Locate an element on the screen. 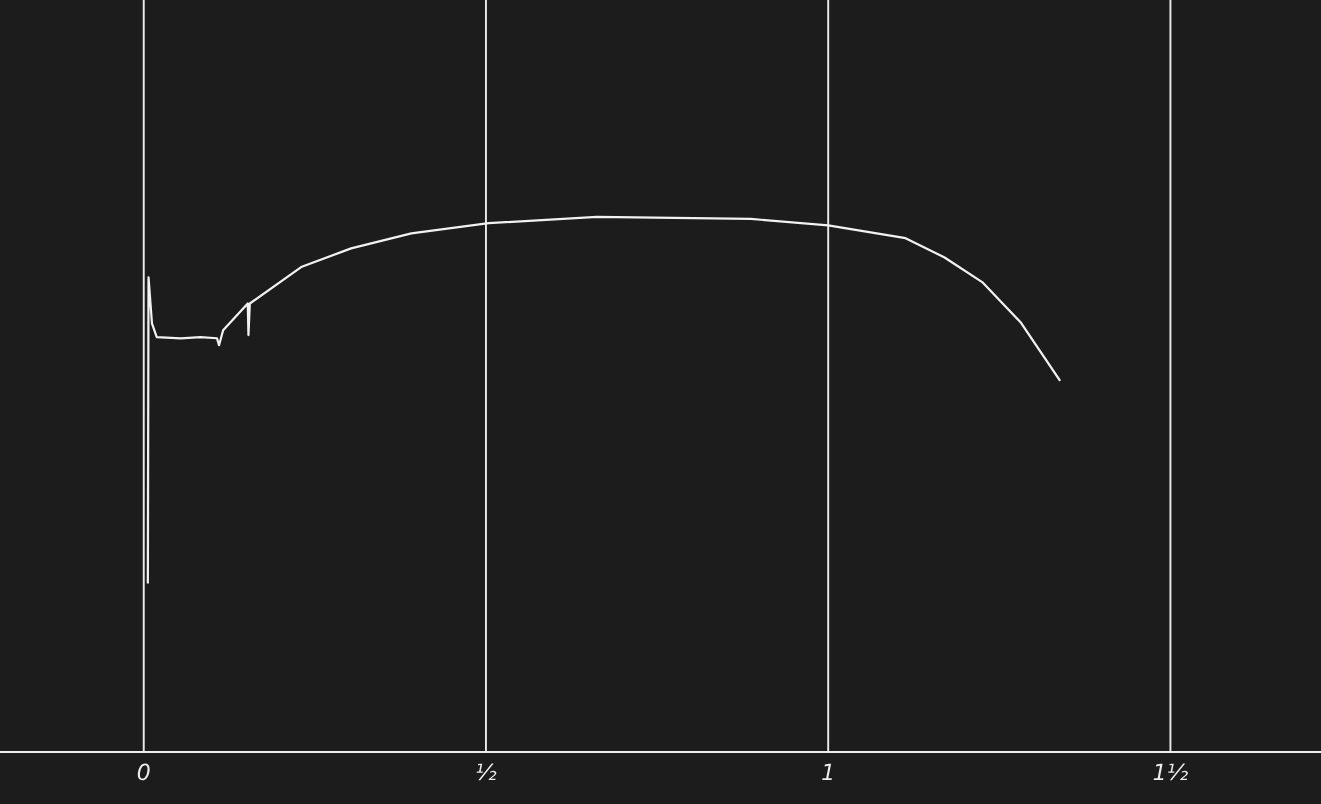  x-tick-label: 1 is located at coordinates (827, 771).